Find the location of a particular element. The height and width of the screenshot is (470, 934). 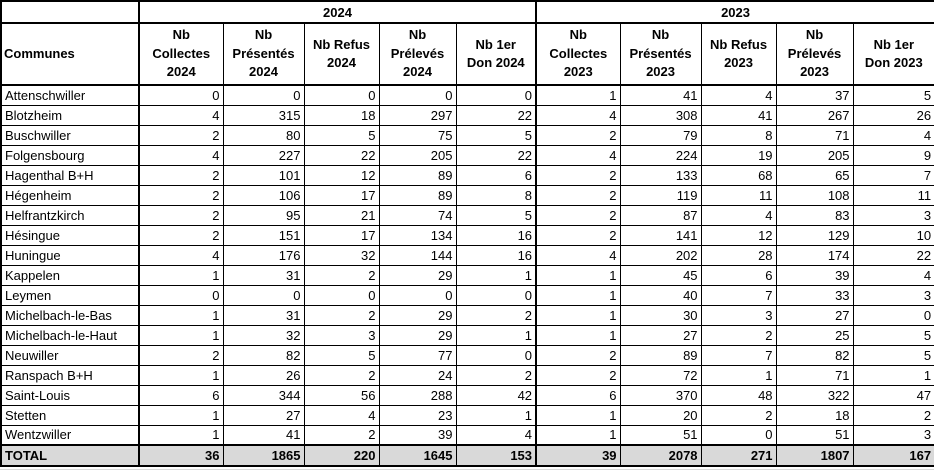

table-row: Kappelen 1 31 2 29 1 1 45 6 39 4 is located at coordinates (467, 275).